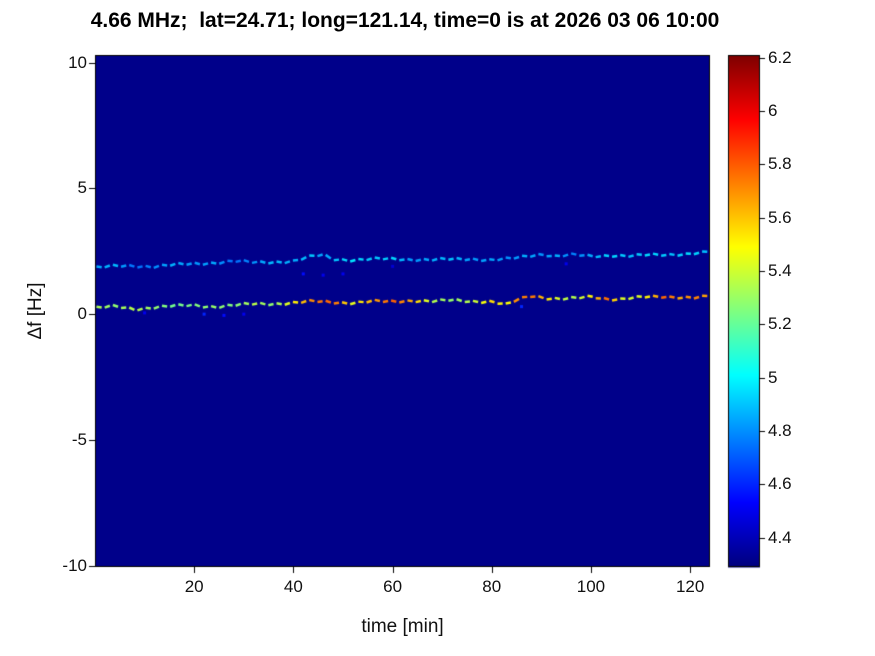 This screenshot has width=875, height=656. I want to click on x-tick-label: 100, so click(591, 586).